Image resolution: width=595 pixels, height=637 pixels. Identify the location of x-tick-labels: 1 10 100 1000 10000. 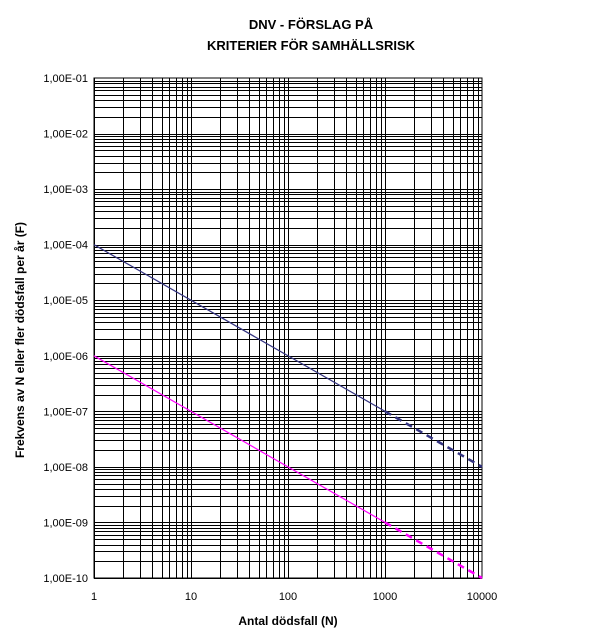
(294, 597).